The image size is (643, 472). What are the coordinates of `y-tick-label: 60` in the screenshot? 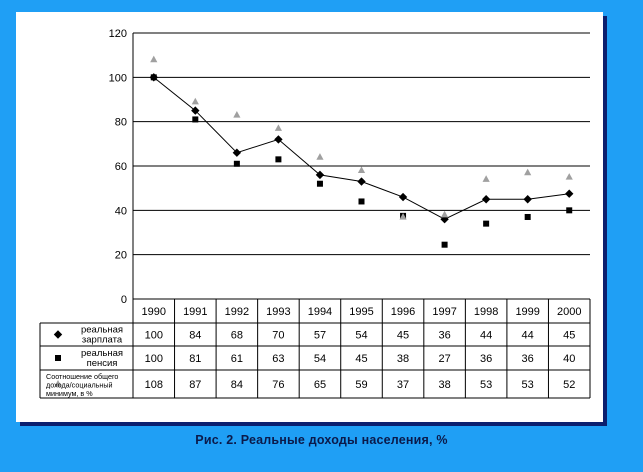 It's located at (121, 167).